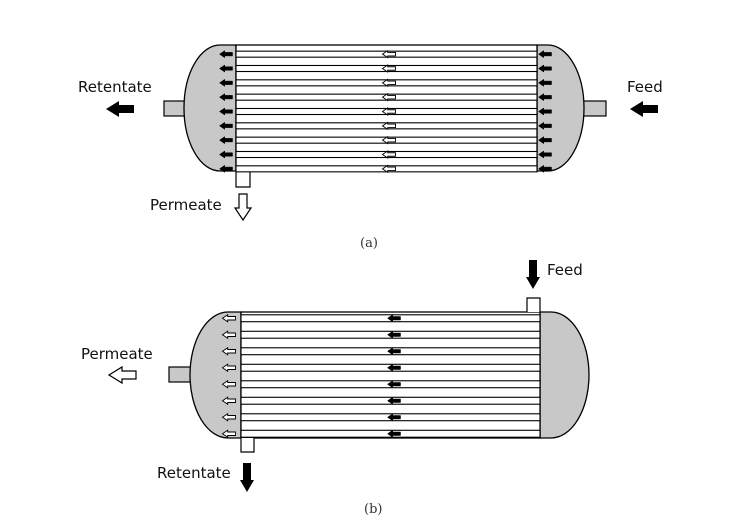 The width and height of the screenshot is (732, 525). What do you see at coordinates (533, 304) in the screenshot?
I see `feed-inlet` at bounding box center [533, 304].